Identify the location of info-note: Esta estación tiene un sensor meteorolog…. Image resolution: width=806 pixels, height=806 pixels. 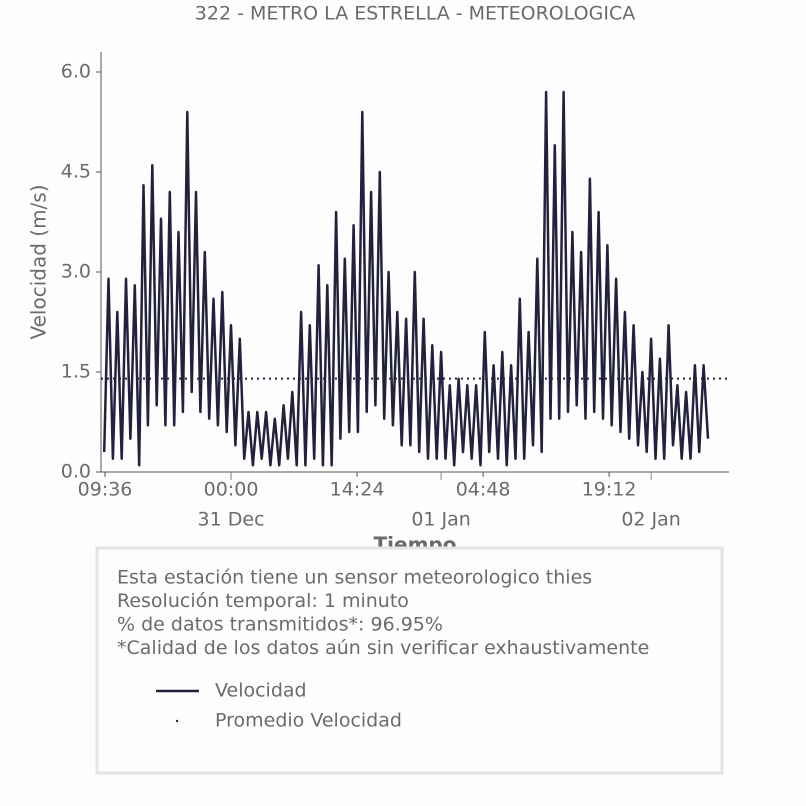
(354, 578).